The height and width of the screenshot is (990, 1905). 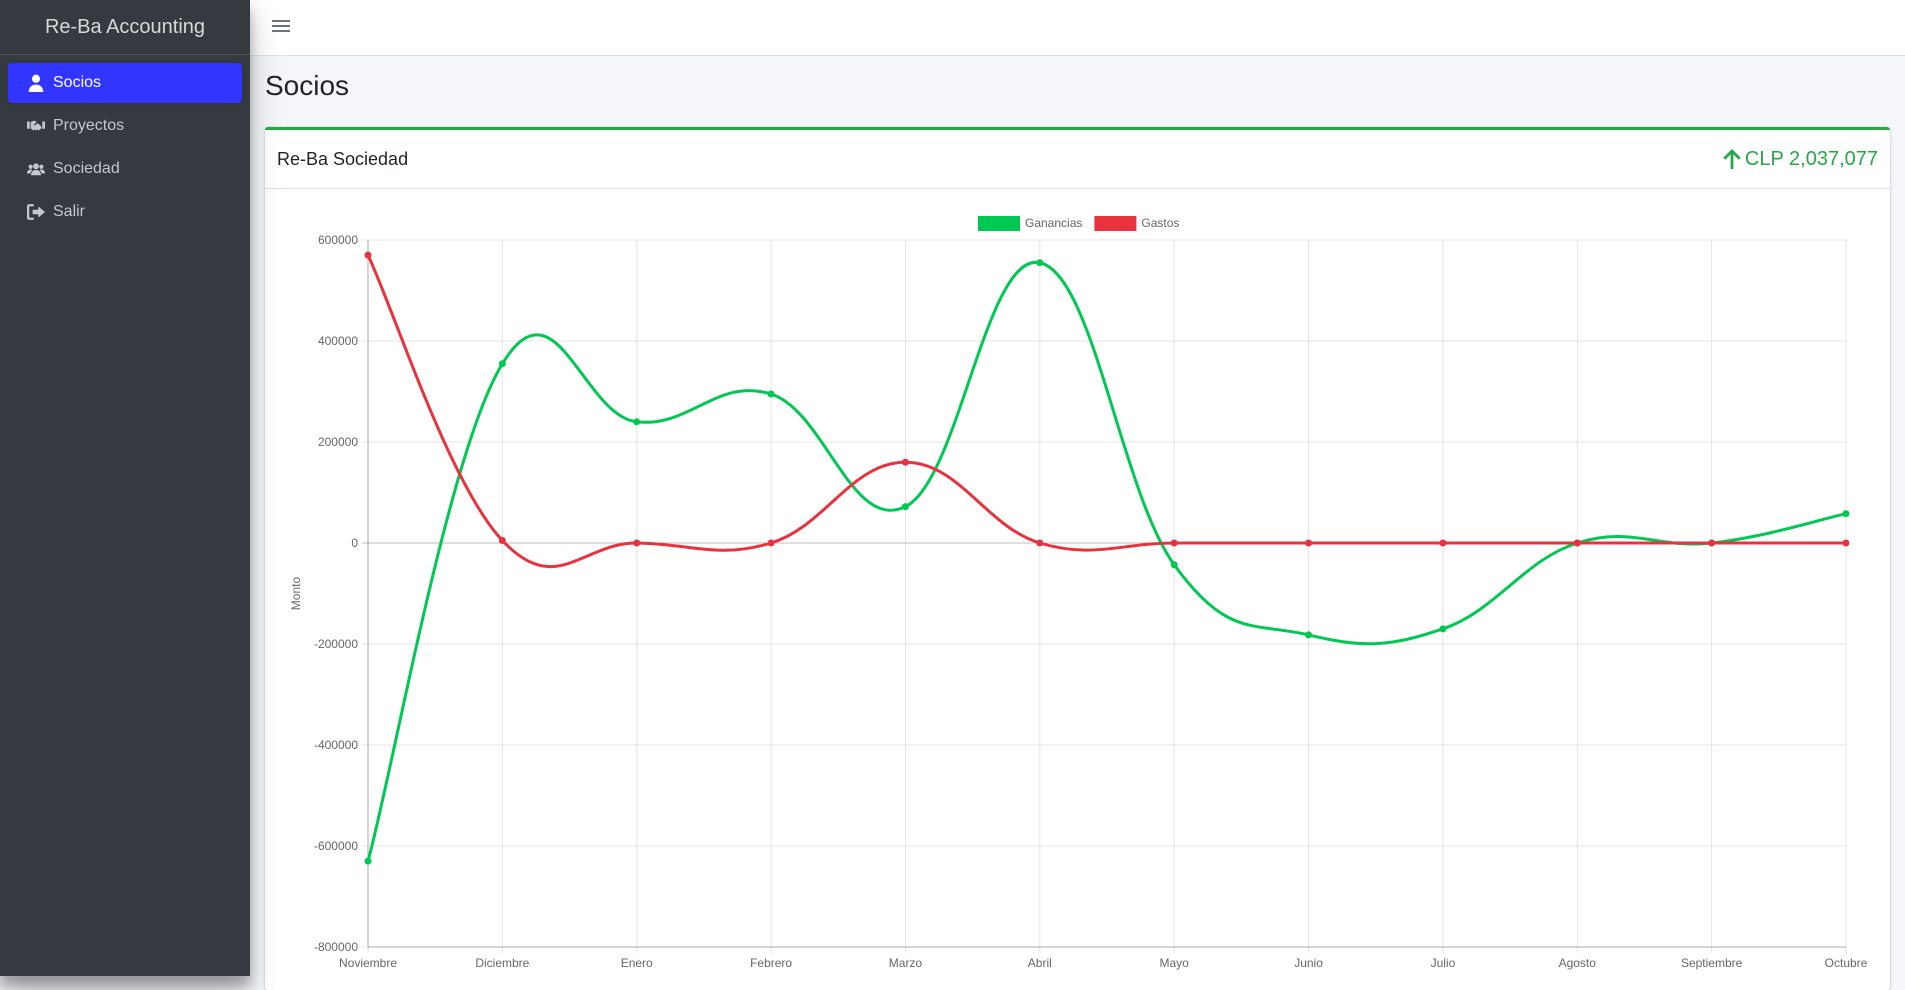 I want to click on user-icon, so click(x=36, y=83).